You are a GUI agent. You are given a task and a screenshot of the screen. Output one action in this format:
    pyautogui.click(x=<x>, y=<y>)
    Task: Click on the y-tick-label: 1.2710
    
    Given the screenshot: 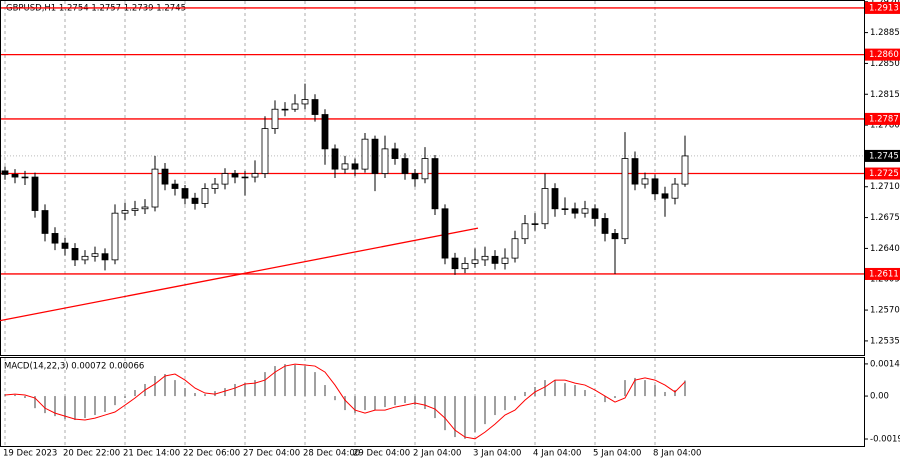 What is the action you would take?
    pyautogui.click(x=885, y=187)
    